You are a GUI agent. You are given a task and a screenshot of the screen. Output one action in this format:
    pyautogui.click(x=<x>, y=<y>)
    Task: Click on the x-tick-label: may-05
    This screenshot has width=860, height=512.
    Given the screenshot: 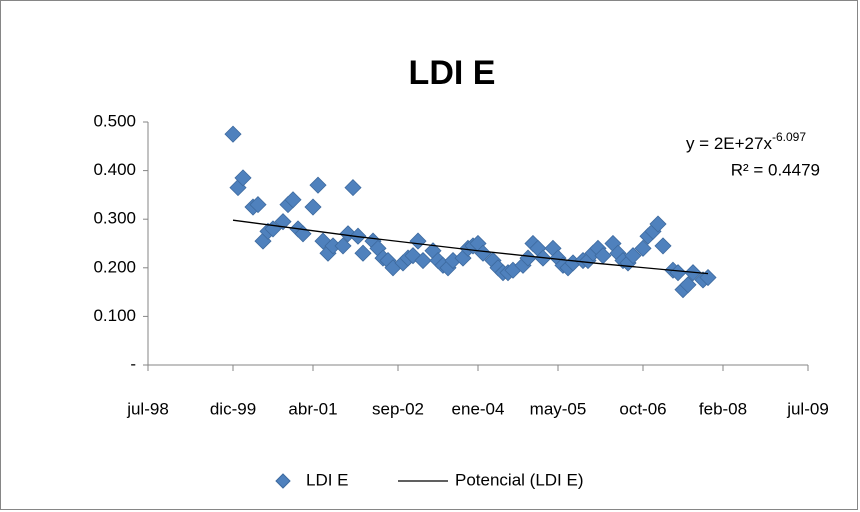 What is the action you would take?
    pyautogui.click(x=558, y=408)
    